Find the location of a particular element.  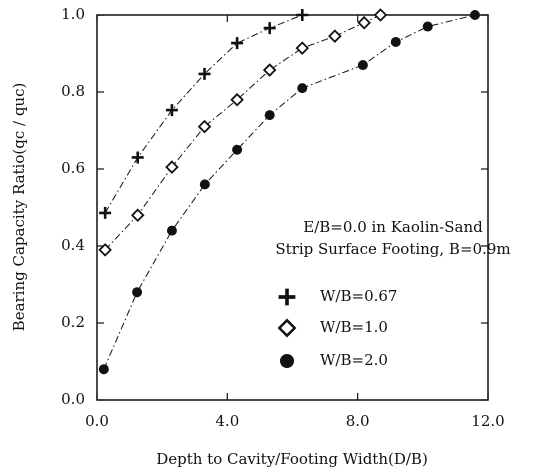

y-tick-label: 0.0 is located at coordinates (73, 399).